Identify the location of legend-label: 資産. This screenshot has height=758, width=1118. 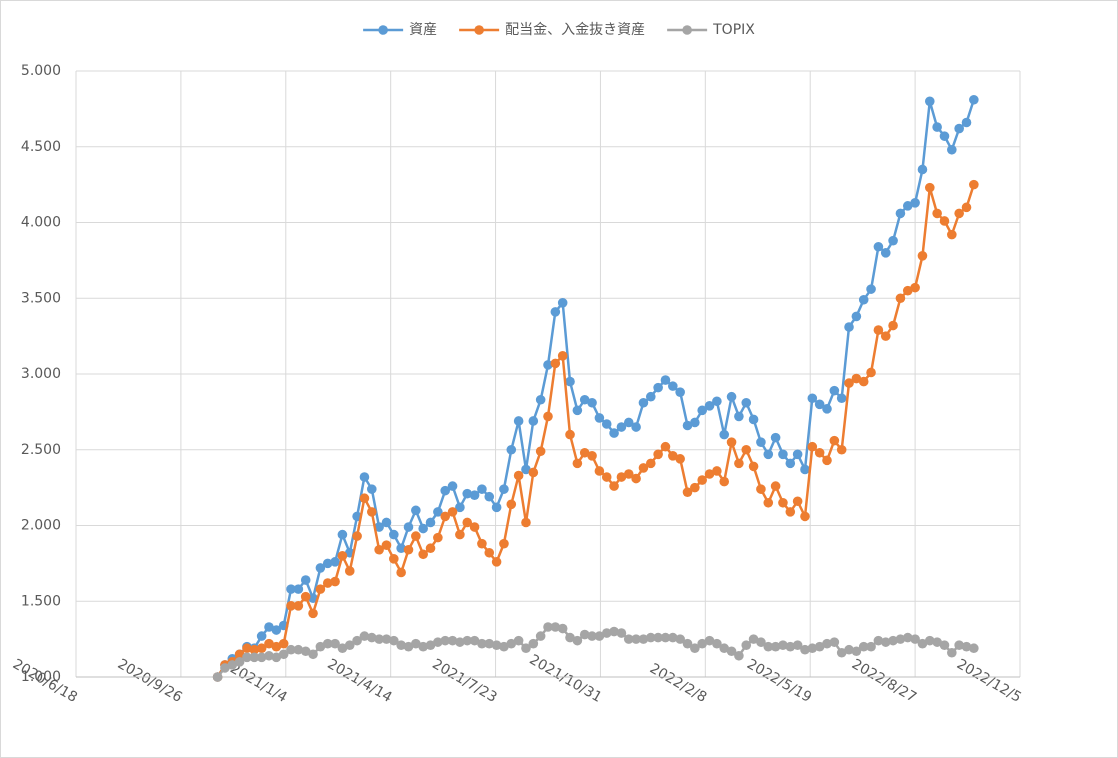
(423, 30).